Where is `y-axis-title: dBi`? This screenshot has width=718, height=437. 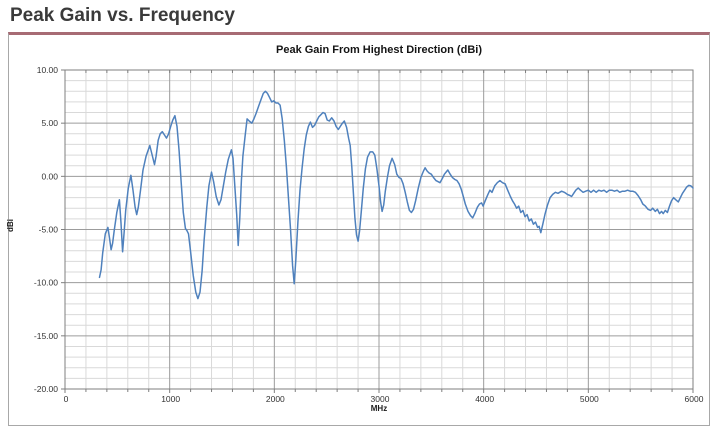
y-axis-title: dBi is located at coordinates (10, 225).